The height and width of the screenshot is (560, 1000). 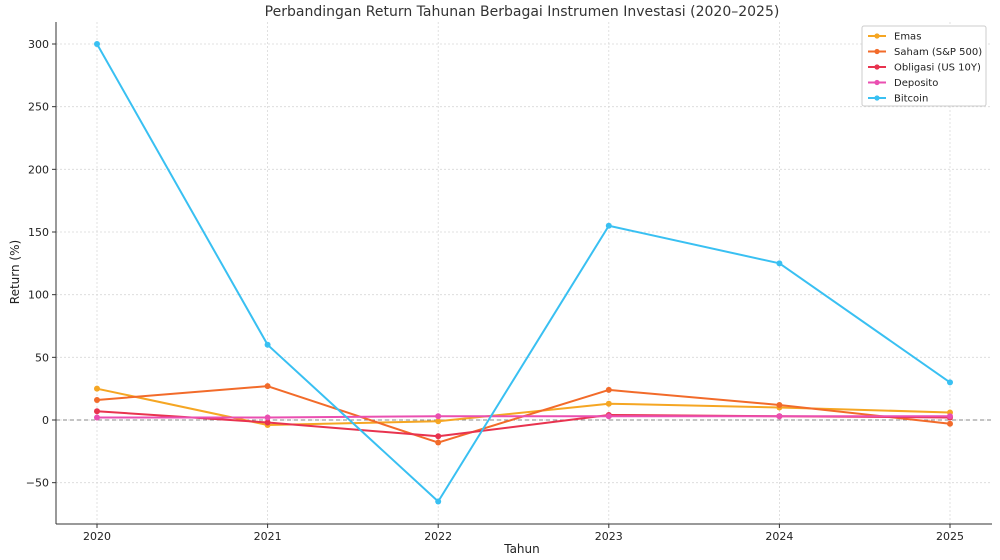 What do you see at coordinates (97, 536) in the screenshot?
I see `x-tick-label: 2020` at bounding box center [97, 536].